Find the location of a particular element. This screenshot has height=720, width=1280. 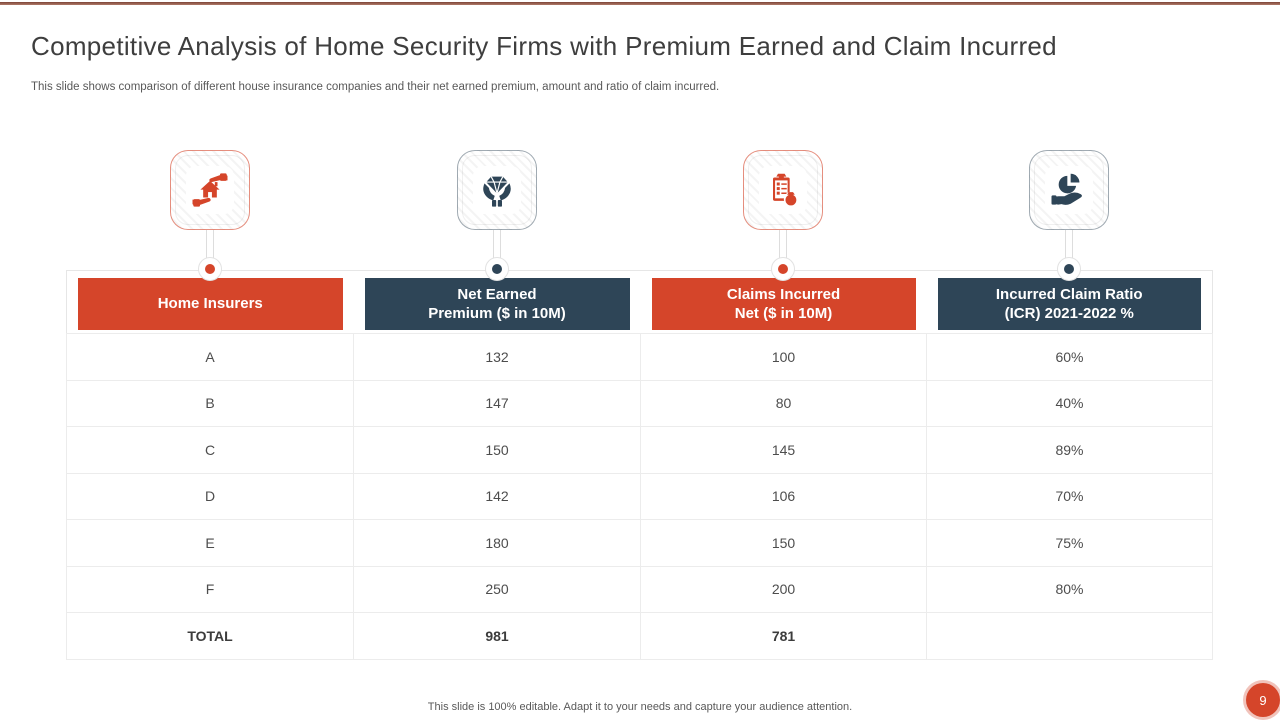

table-row: E 180 150 75% is located at coordinates (639, 543).